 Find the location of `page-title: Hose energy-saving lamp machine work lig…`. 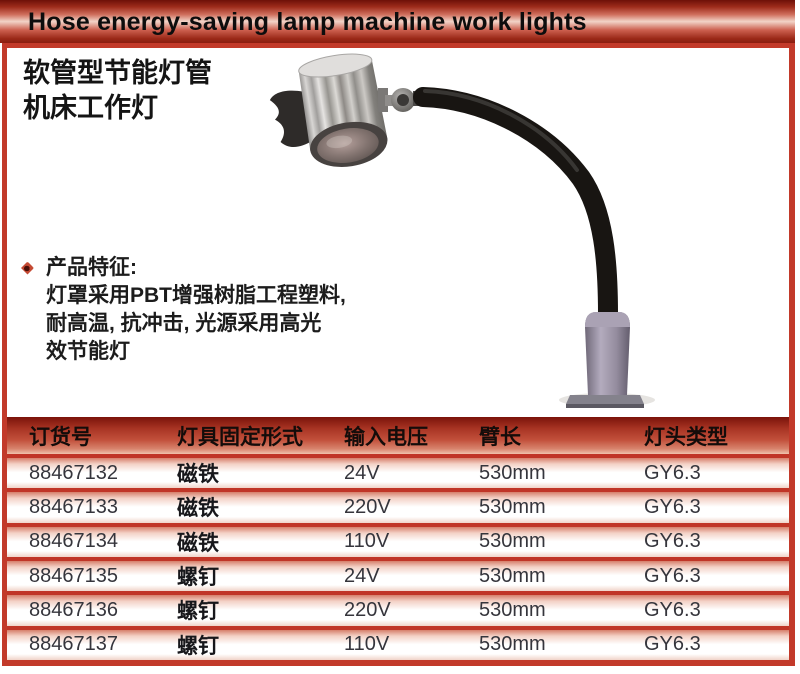

page-title: Hose energy-saving lamp machine work lig… is located at coordinates (307, 22).